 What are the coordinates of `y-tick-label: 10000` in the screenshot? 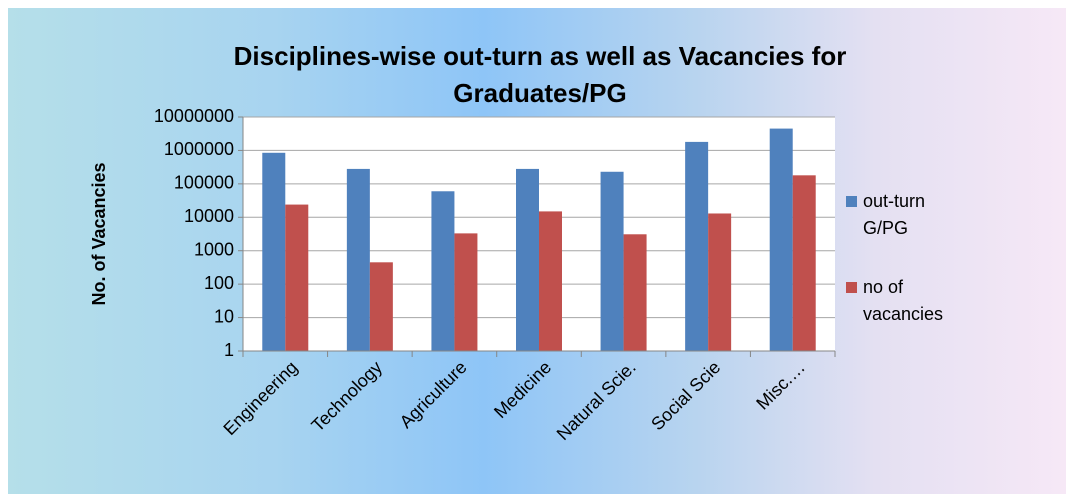 It's located at (209, 216).